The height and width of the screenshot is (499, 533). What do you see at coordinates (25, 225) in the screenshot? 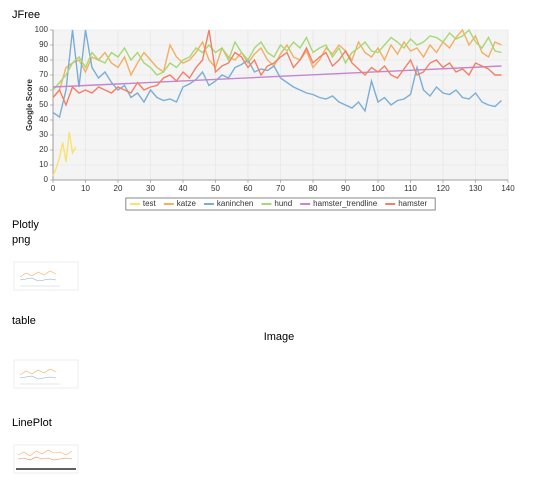
I see `section-heading: Plotly` at bounding box center [25, 225].